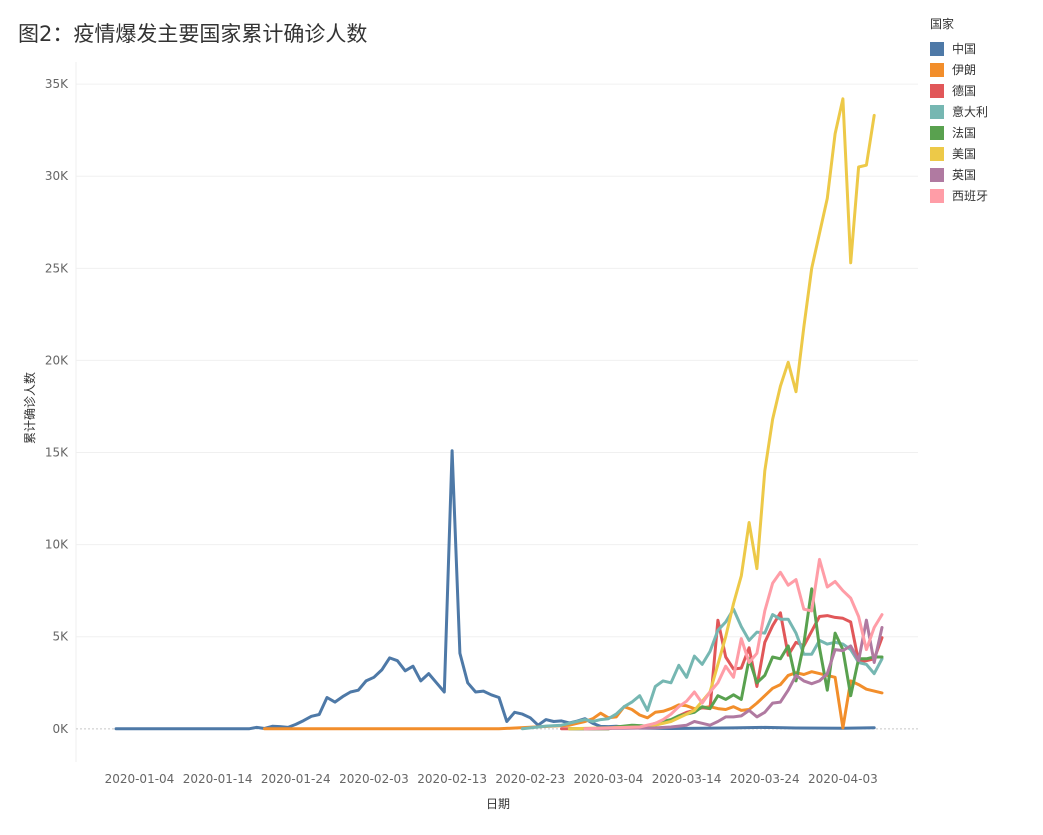 This screenshot has width=1043, height=835. Describe the element at coordinates (970, 112) in the screenshot. I see `legend-label: 意大利` at that location.